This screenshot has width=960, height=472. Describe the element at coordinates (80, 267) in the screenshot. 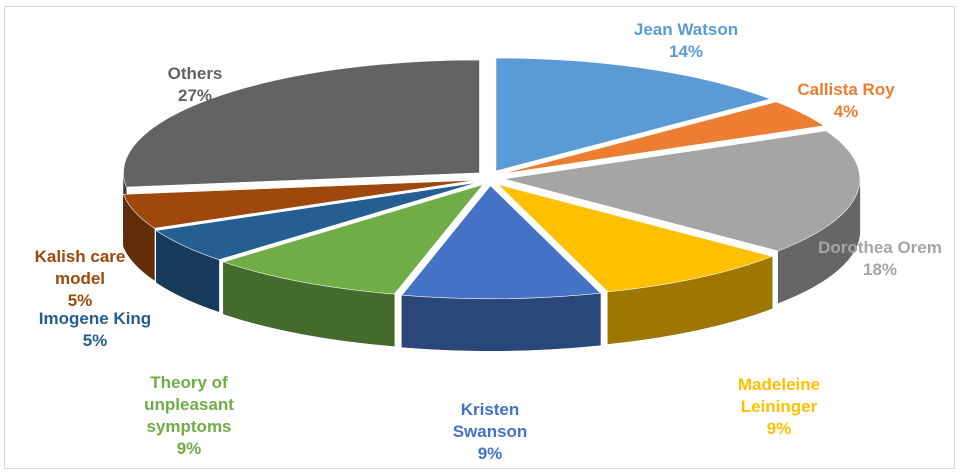

I see `data-label-name: Kalish care model` at that location.